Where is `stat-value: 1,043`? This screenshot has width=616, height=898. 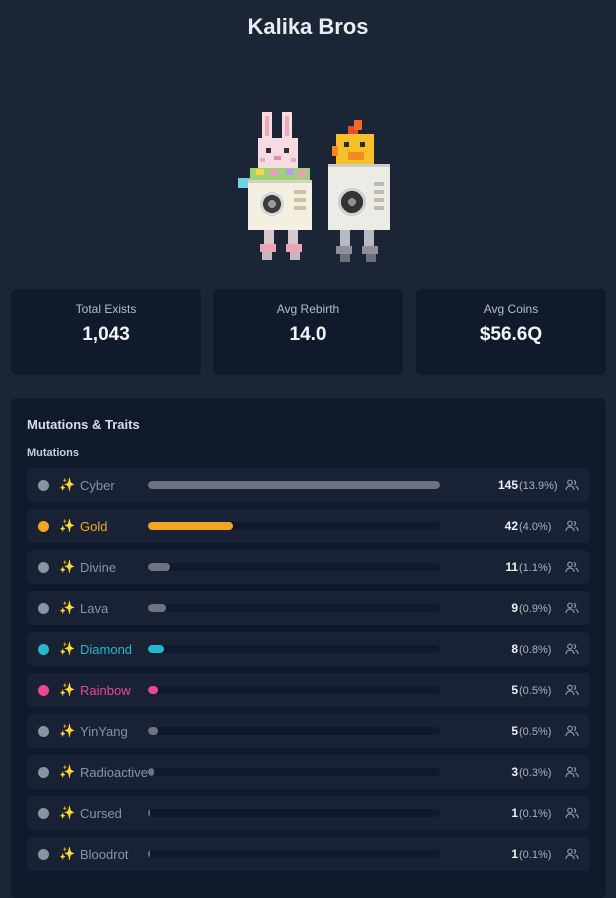
stat-value: 1,043 is located at coordinates (106, 334).